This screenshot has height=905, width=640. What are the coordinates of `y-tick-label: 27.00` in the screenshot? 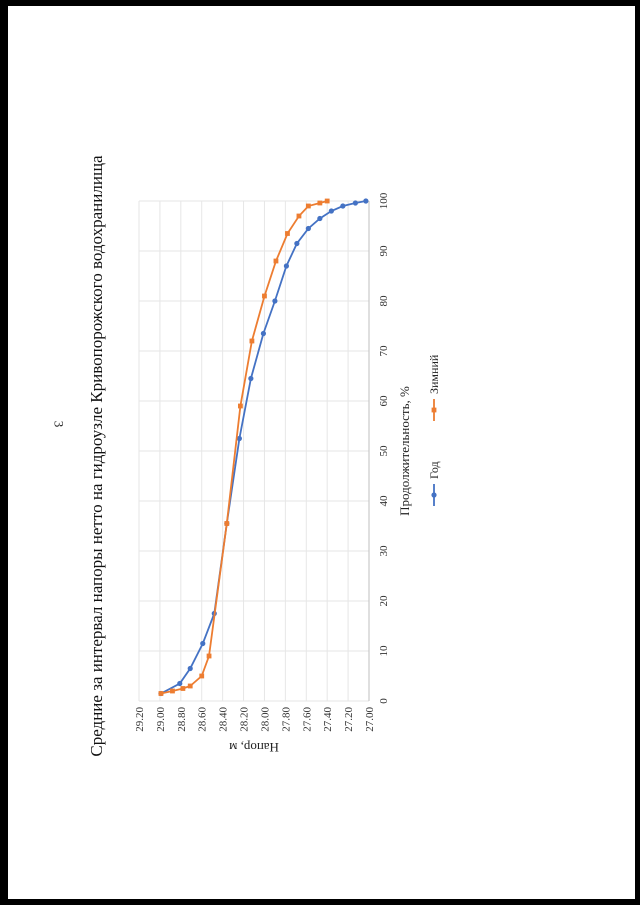 It's located at (370, 719).